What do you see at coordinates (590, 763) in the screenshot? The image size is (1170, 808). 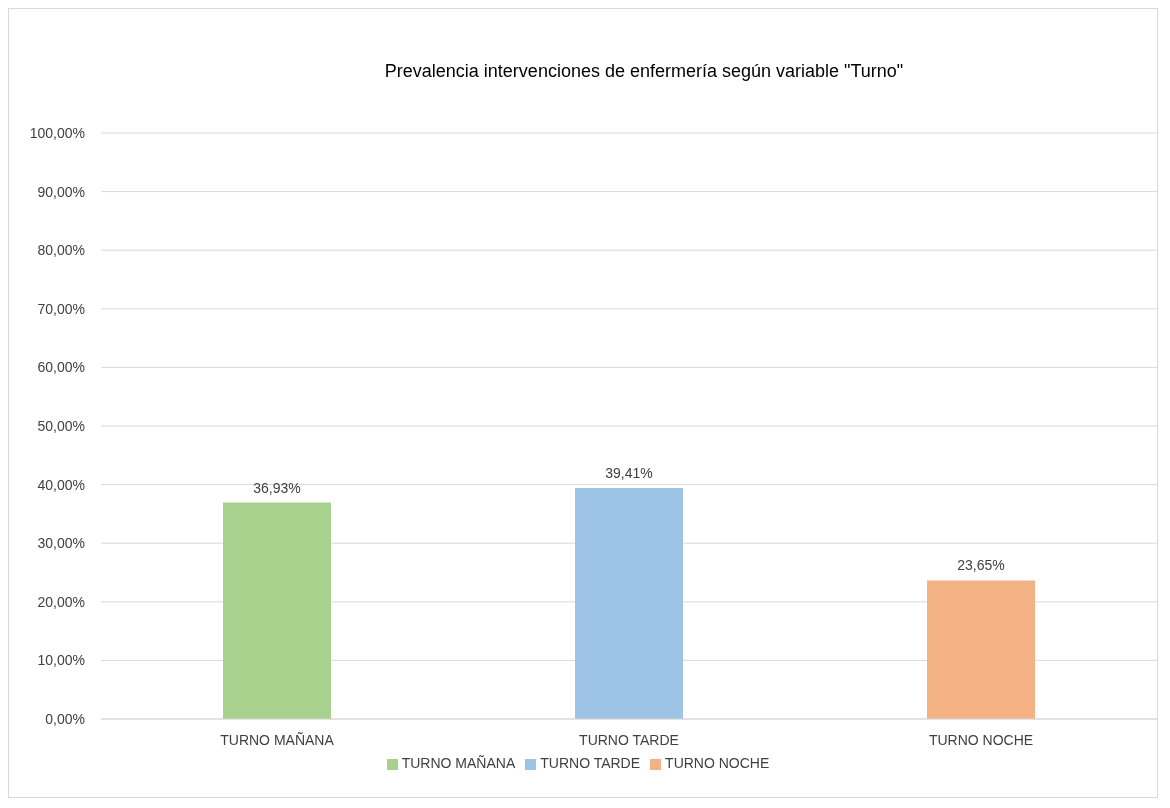 I see `legend-label: TURNO TARDE` at bounding box center [590, 763].